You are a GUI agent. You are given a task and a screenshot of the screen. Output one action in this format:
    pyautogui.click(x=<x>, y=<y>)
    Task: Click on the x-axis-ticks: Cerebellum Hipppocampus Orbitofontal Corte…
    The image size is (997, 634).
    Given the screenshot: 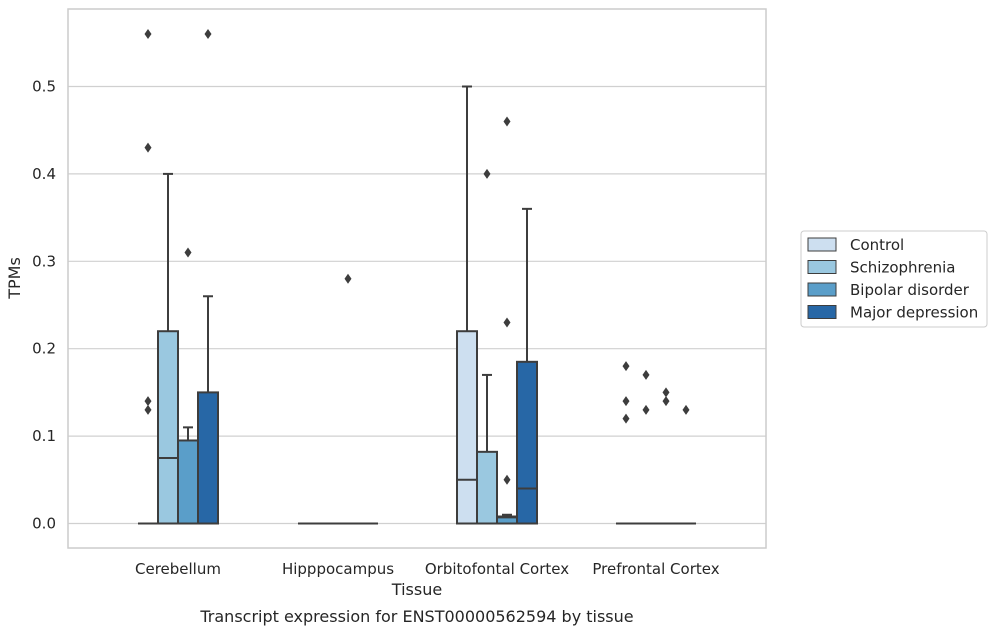 What is the action you would take?
    pyautogui.click(x=427, y=569)
    